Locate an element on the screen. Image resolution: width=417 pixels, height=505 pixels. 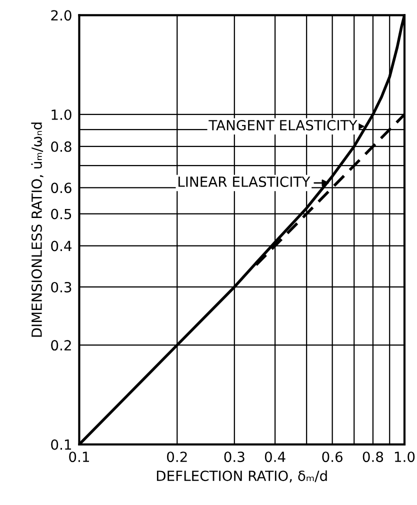
y-tick-label: 2.0 is located at coordinates (61, 15).